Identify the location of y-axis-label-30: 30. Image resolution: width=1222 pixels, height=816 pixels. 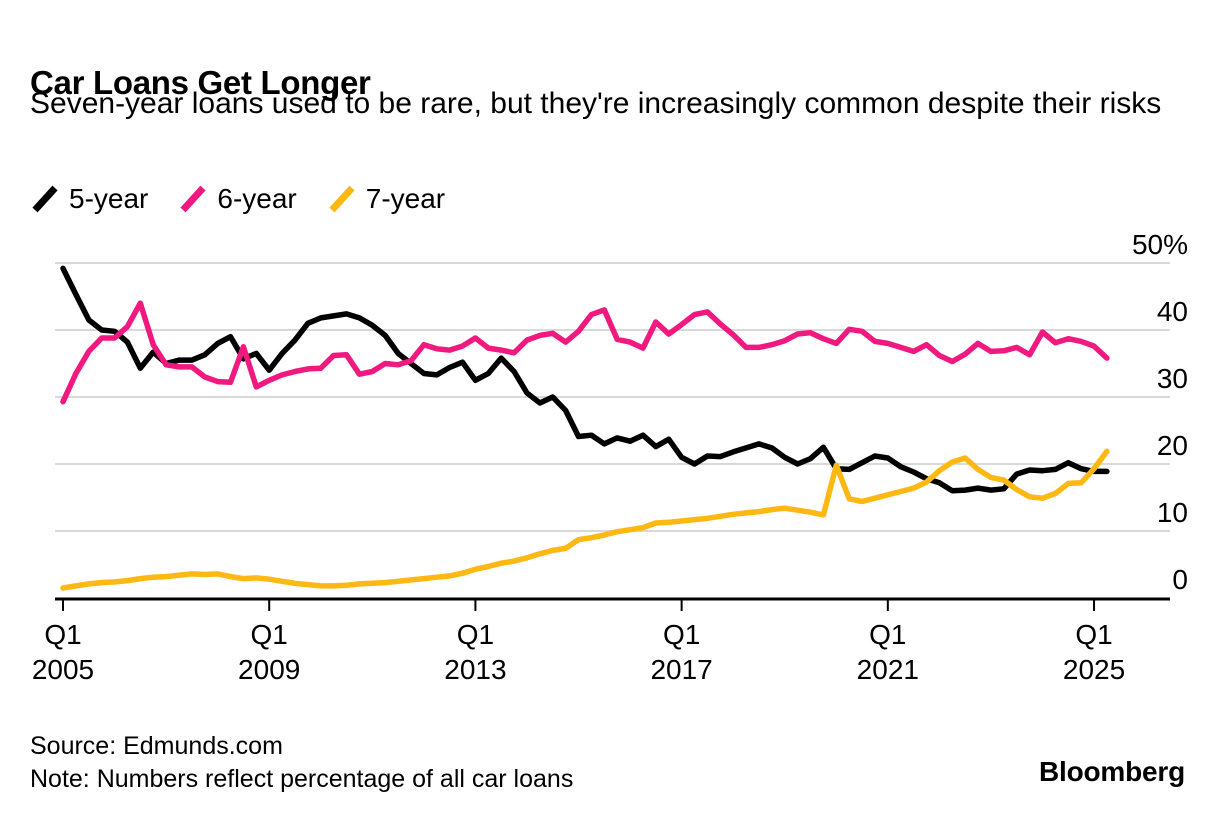
(1172, 378).